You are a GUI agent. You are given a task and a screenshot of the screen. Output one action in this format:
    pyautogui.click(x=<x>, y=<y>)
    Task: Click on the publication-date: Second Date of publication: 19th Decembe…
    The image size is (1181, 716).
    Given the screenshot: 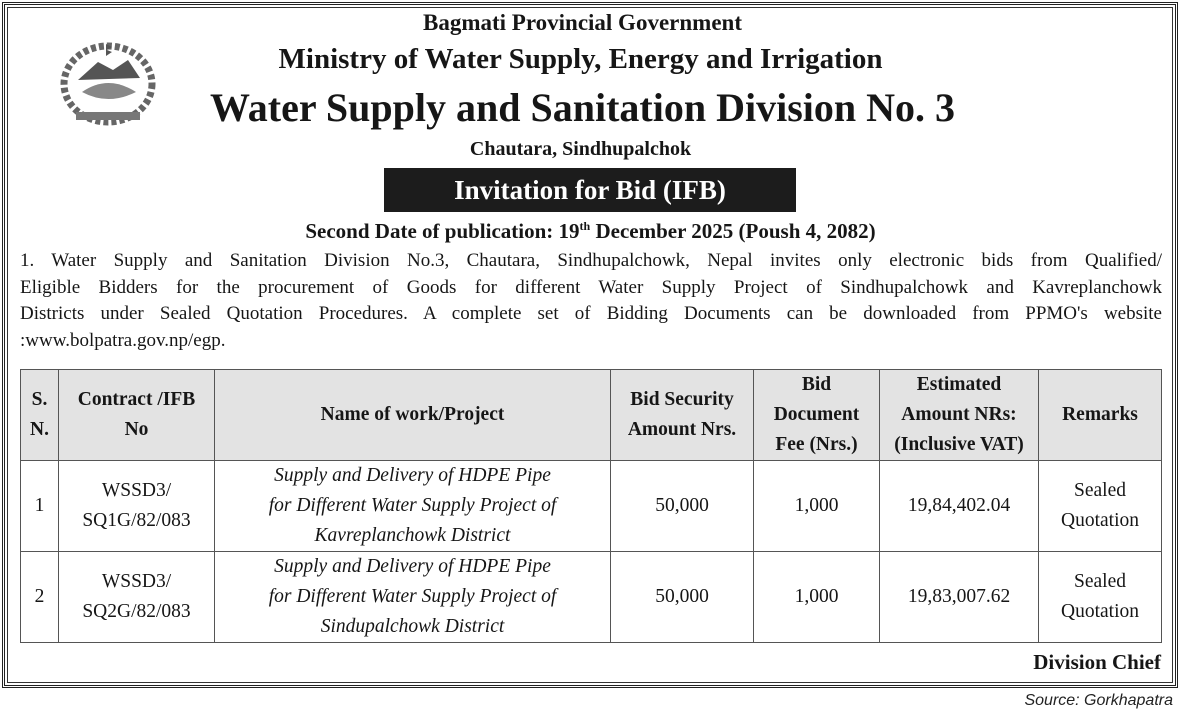 What is the action you would take?
    pyautogui.click(x=590, y=231)
    